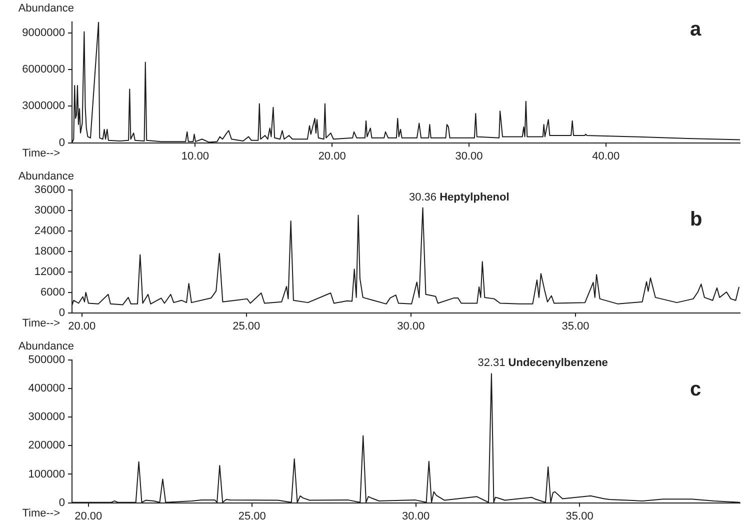 The image size is (746, 528). Describe the element at coordinates (696, 219) in the screenshot. I see `annotation: b` at that location.